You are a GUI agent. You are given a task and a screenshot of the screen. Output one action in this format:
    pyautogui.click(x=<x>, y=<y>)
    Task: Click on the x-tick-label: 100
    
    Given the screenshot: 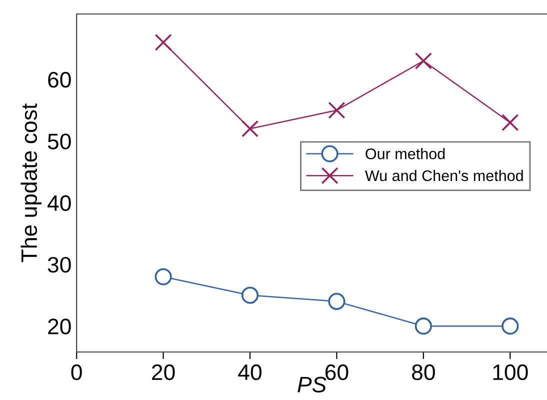 What is the action you would take?
    pyautogui.click(x=510, y=372)
    